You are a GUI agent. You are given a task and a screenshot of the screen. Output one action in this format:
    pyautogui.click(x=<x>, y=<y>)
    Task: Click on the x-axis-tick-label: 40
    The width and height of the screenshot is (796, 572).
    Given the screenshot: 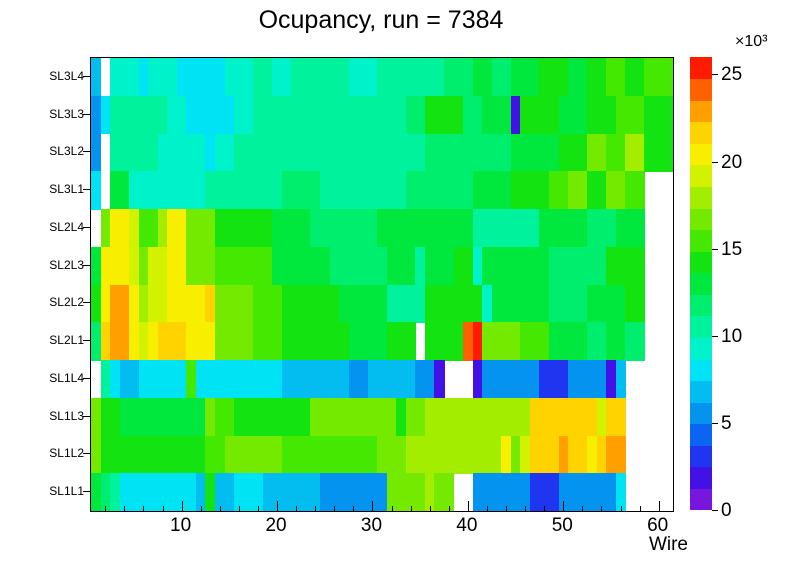 What is the action you would take?
    pyautogui.click(x=467, y=525)
    